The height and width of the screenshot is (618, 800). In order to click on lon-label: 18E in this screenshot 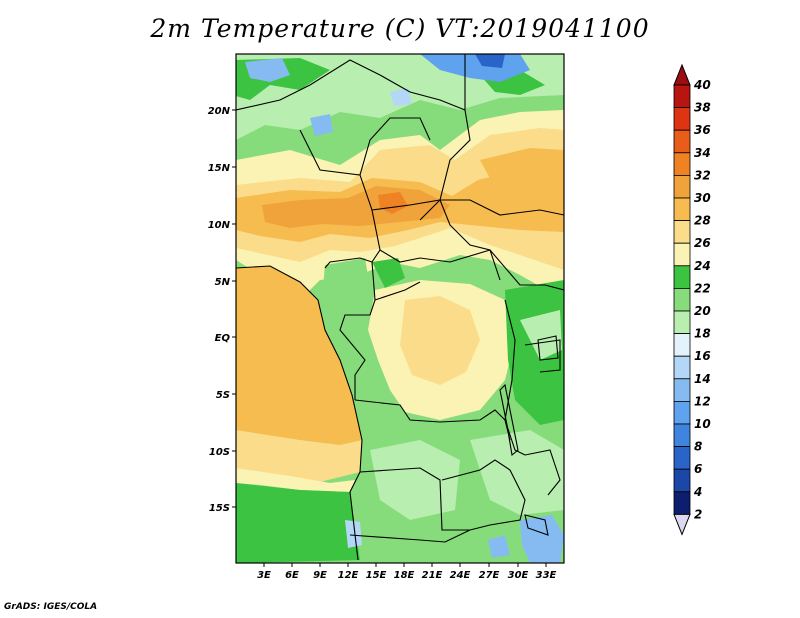, I will do `click(404, 575)`.